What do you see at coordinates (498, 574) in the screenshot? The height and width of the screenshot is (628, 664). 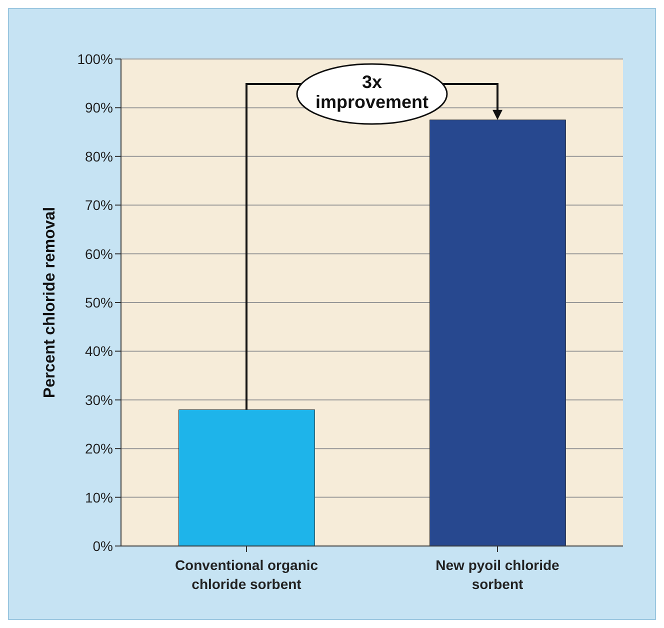 I see `x-tick-label: New pyoil chloride sorbent` at bounding box center [498, 574].